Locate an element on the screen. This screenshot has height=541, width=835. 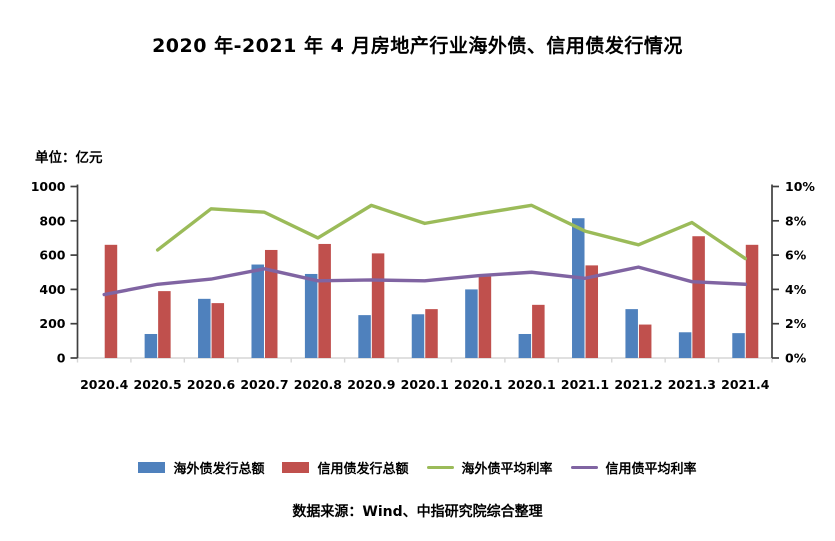
legend-item-overseas-rate: 海外债平均利率 is located at coordinates (489, 467).